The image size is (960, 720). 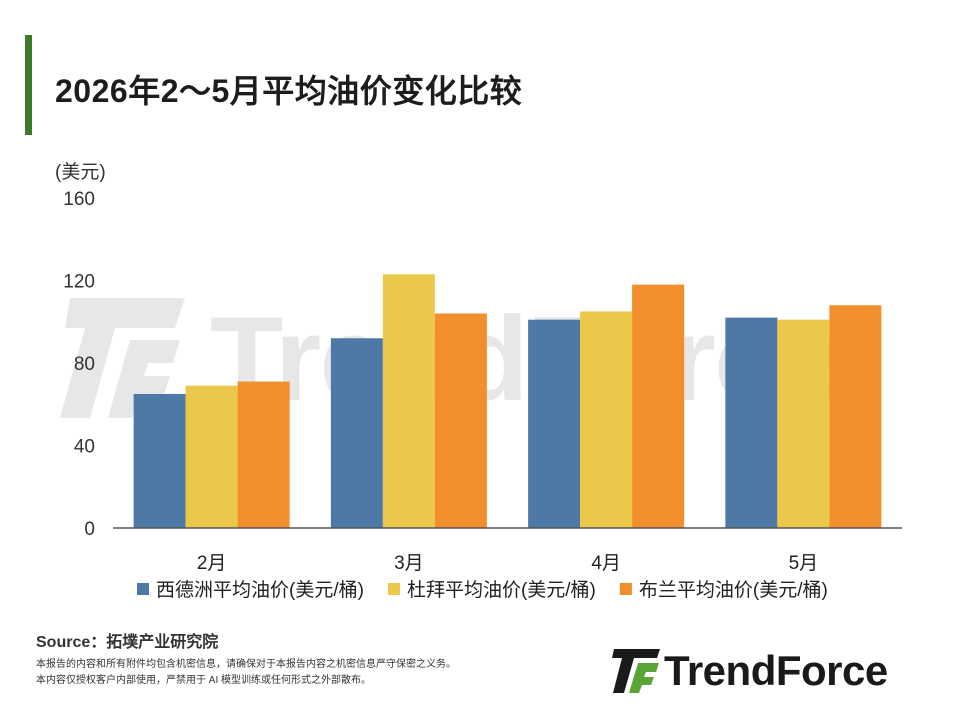 What do you see at coordinates (84, 364) in the screenshot?
I see `y-tick-label: 80` at bounding box center [84, 364].